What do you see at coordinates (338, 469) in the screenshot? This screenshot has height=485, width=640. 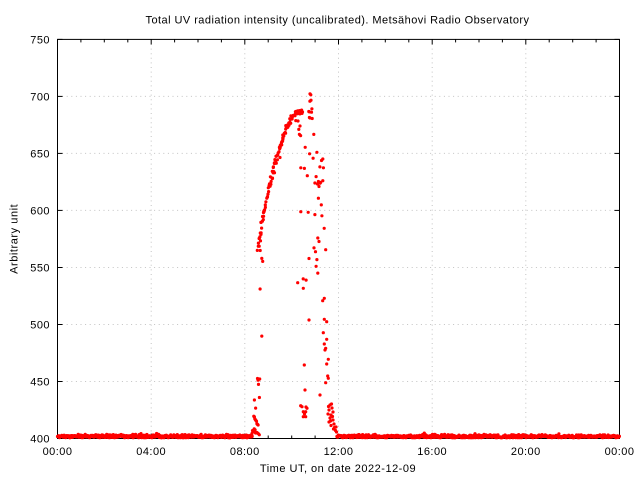 I see `svg-text: Time UT, on date 2022-12-09` at bounding box center [338, 469].